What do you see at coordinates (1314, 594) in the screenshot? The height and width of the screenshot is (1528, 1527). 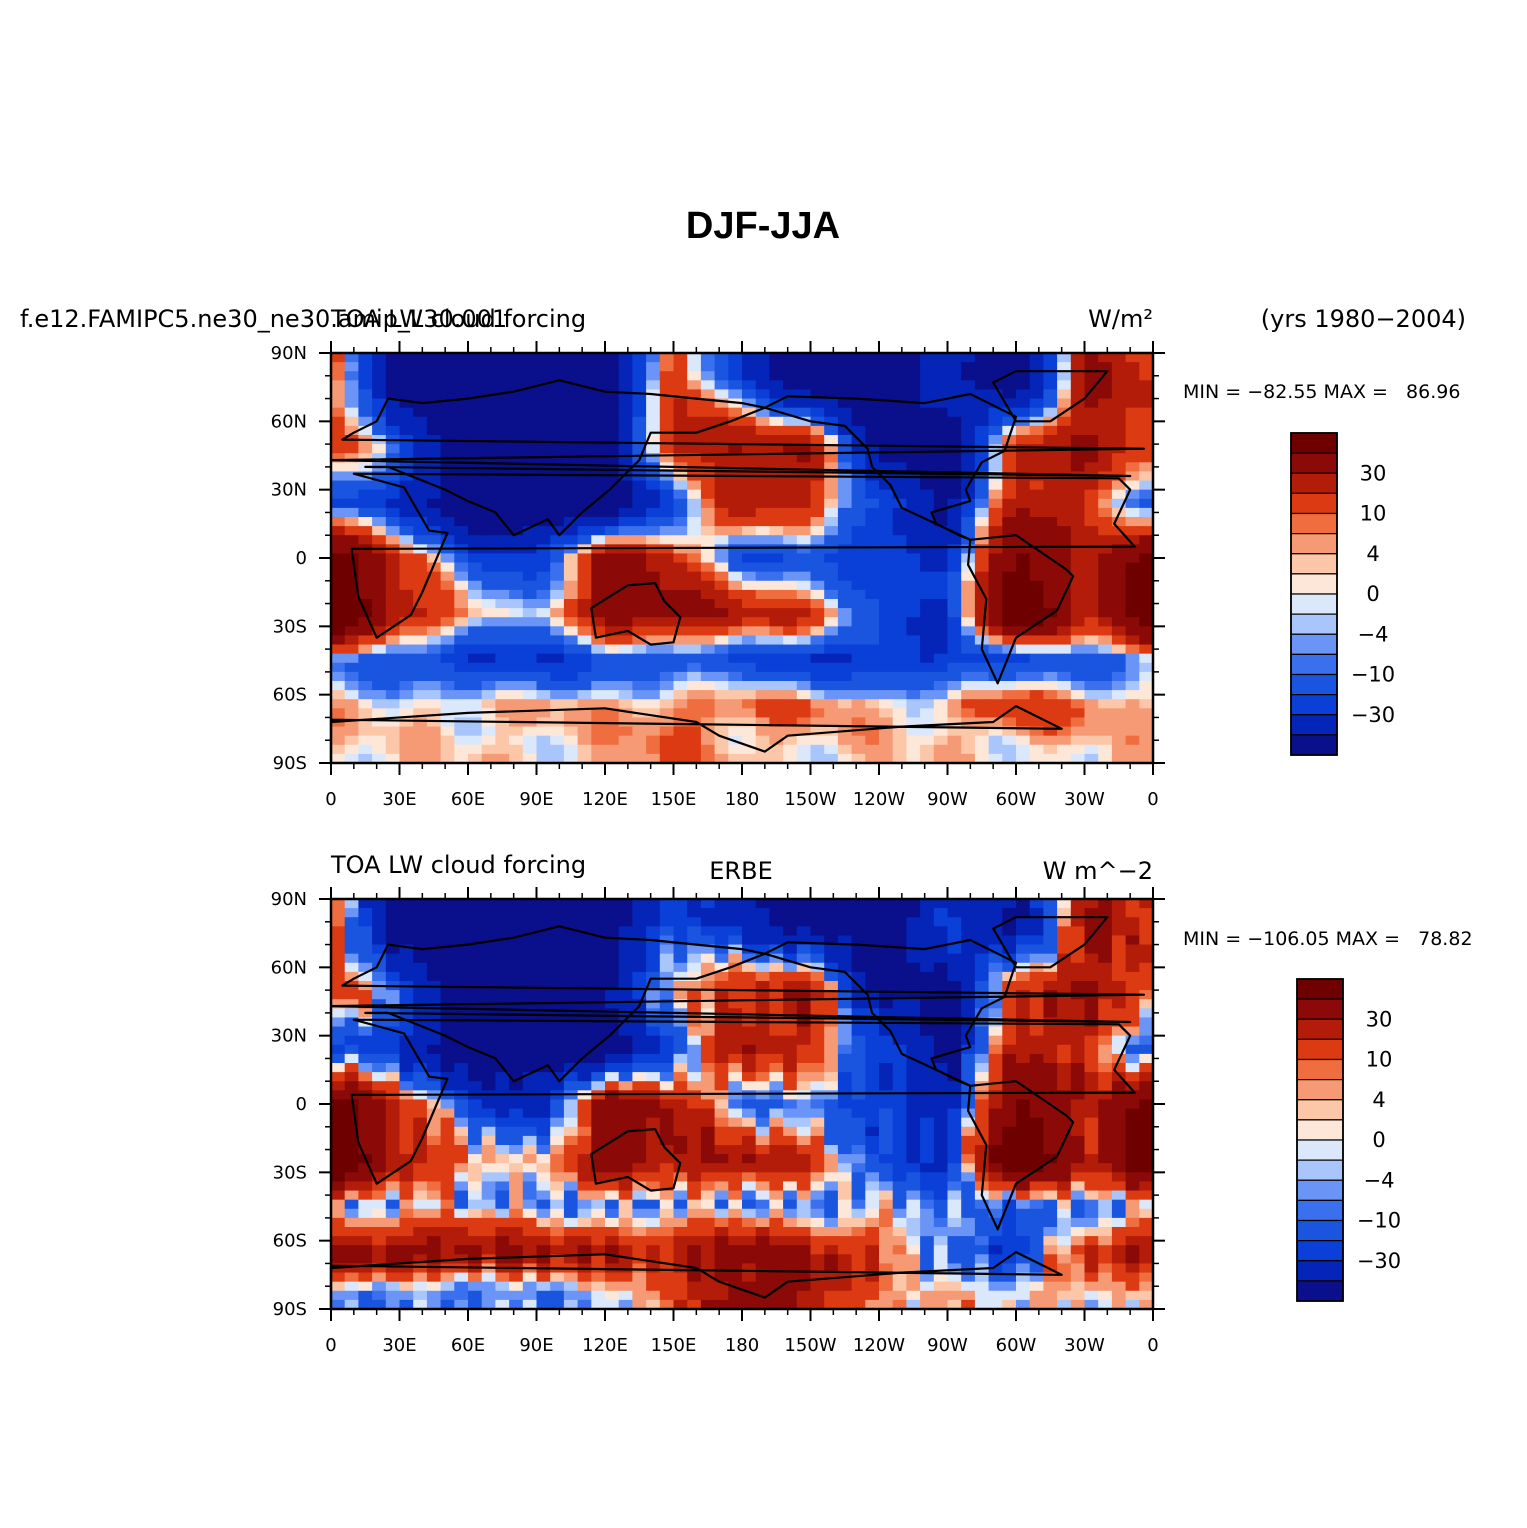 I see `colorbar-outline` at bounding box center [1314, 594].